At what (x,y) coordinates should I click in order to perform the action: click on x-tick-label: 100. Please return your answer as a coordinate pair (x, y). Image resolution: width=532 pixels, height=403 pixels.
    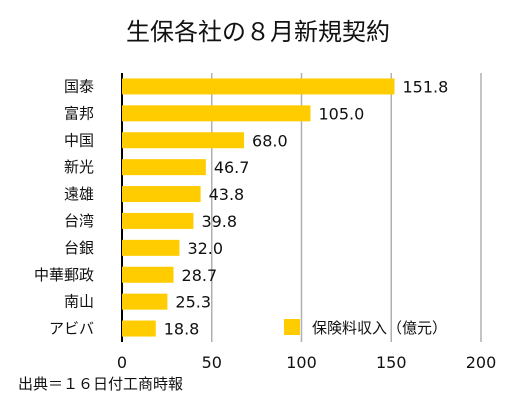
    Looking at the image, I should click on (301, 362).